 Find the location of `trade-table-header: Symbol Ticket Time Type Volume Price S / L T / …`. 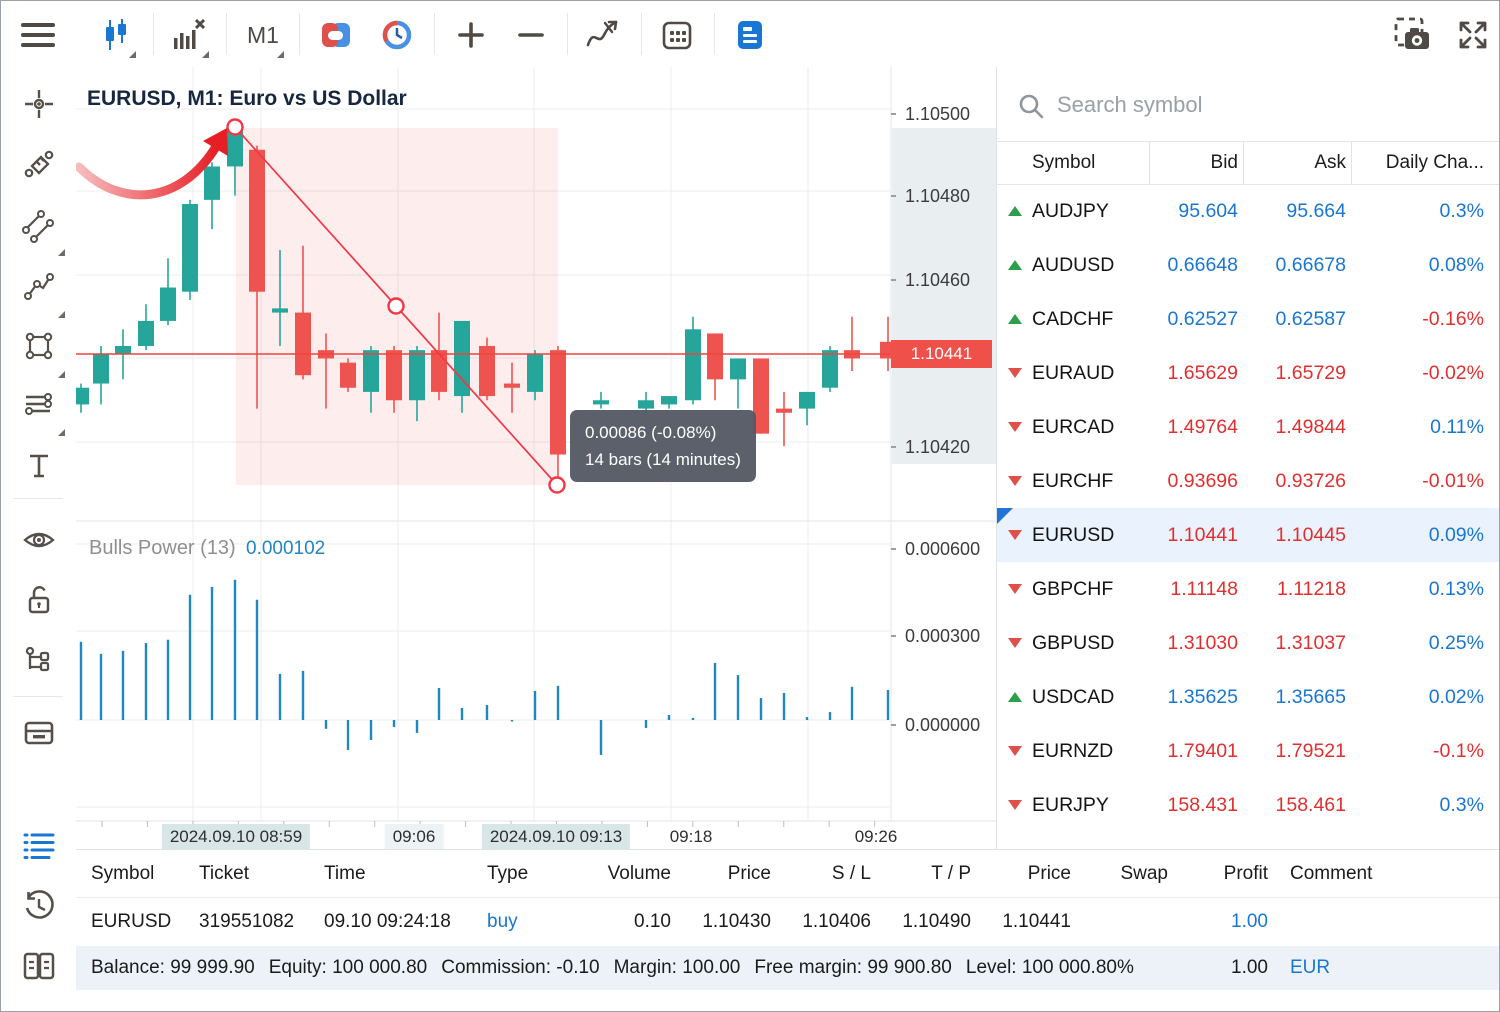

trade-table-header: Symbol Ticket Time Type Volume Price S / L T / … is located at coordinates (787, 874).